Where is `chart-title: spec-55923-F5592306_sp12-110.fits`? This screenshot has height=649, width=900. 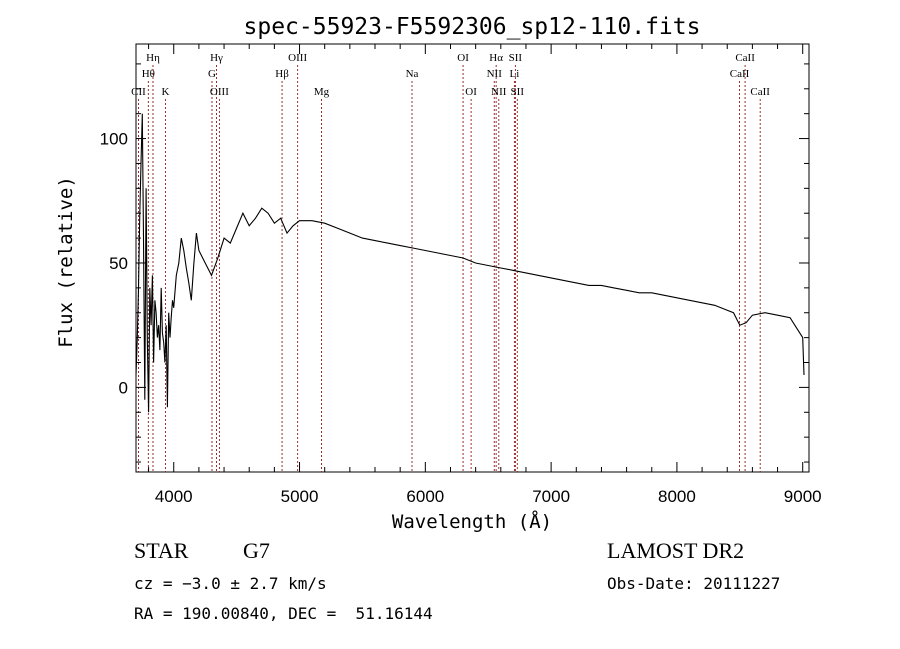 chart-title: spec-55923-F5592306_sp12-110.fits is located at coordinates (472, 27).